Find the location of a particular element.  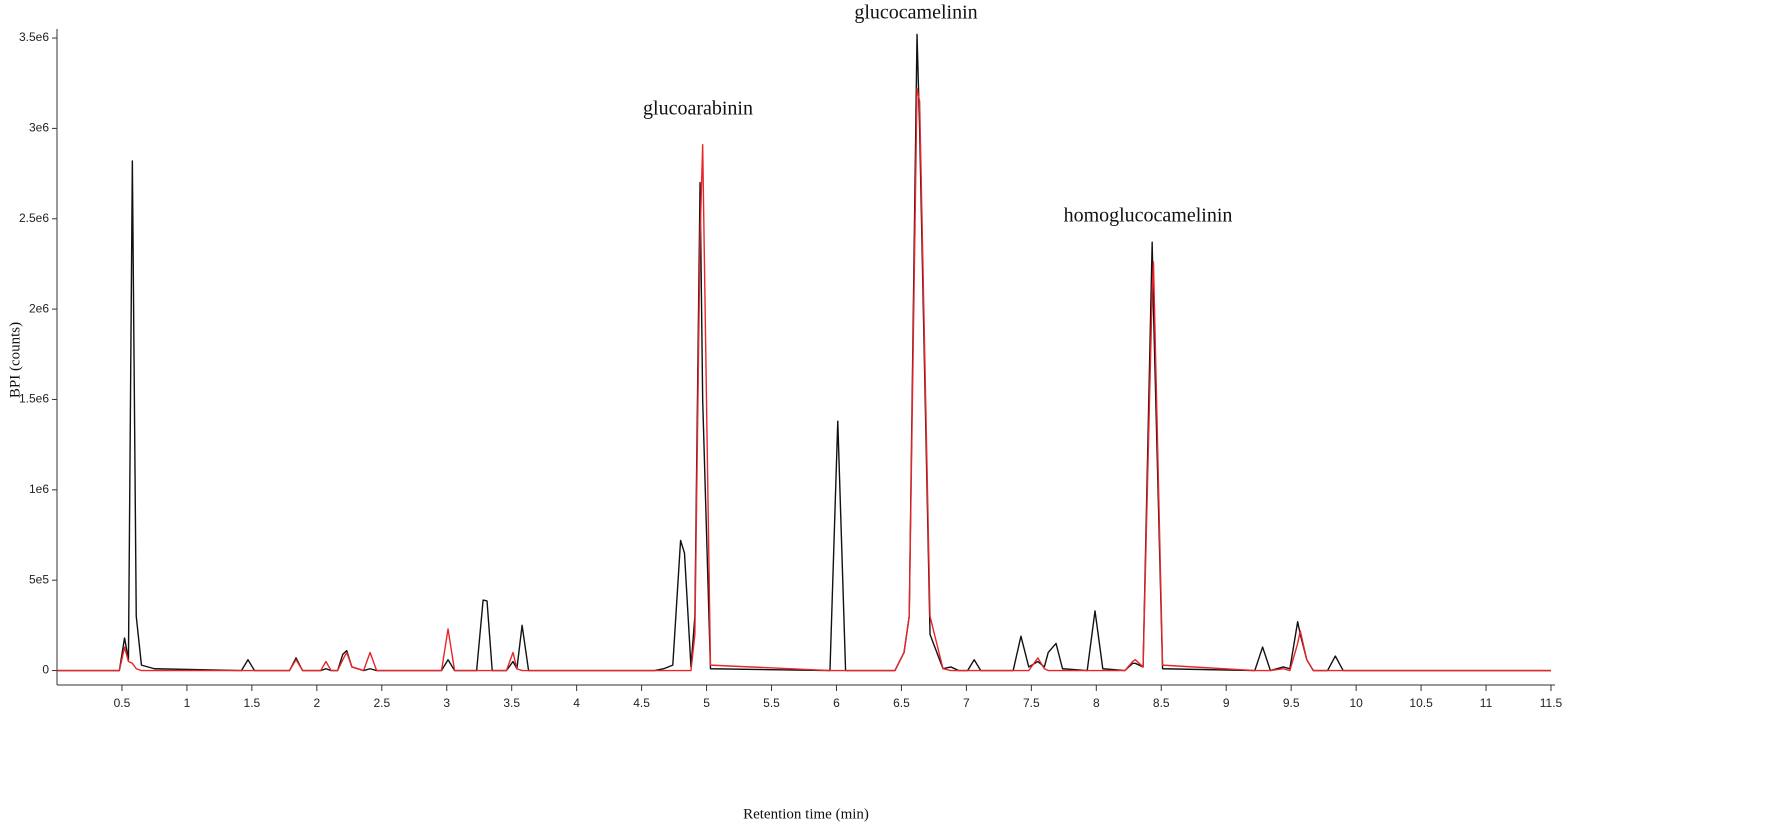

y-tick-label: 3e6 is located at coordinates (39, 128).